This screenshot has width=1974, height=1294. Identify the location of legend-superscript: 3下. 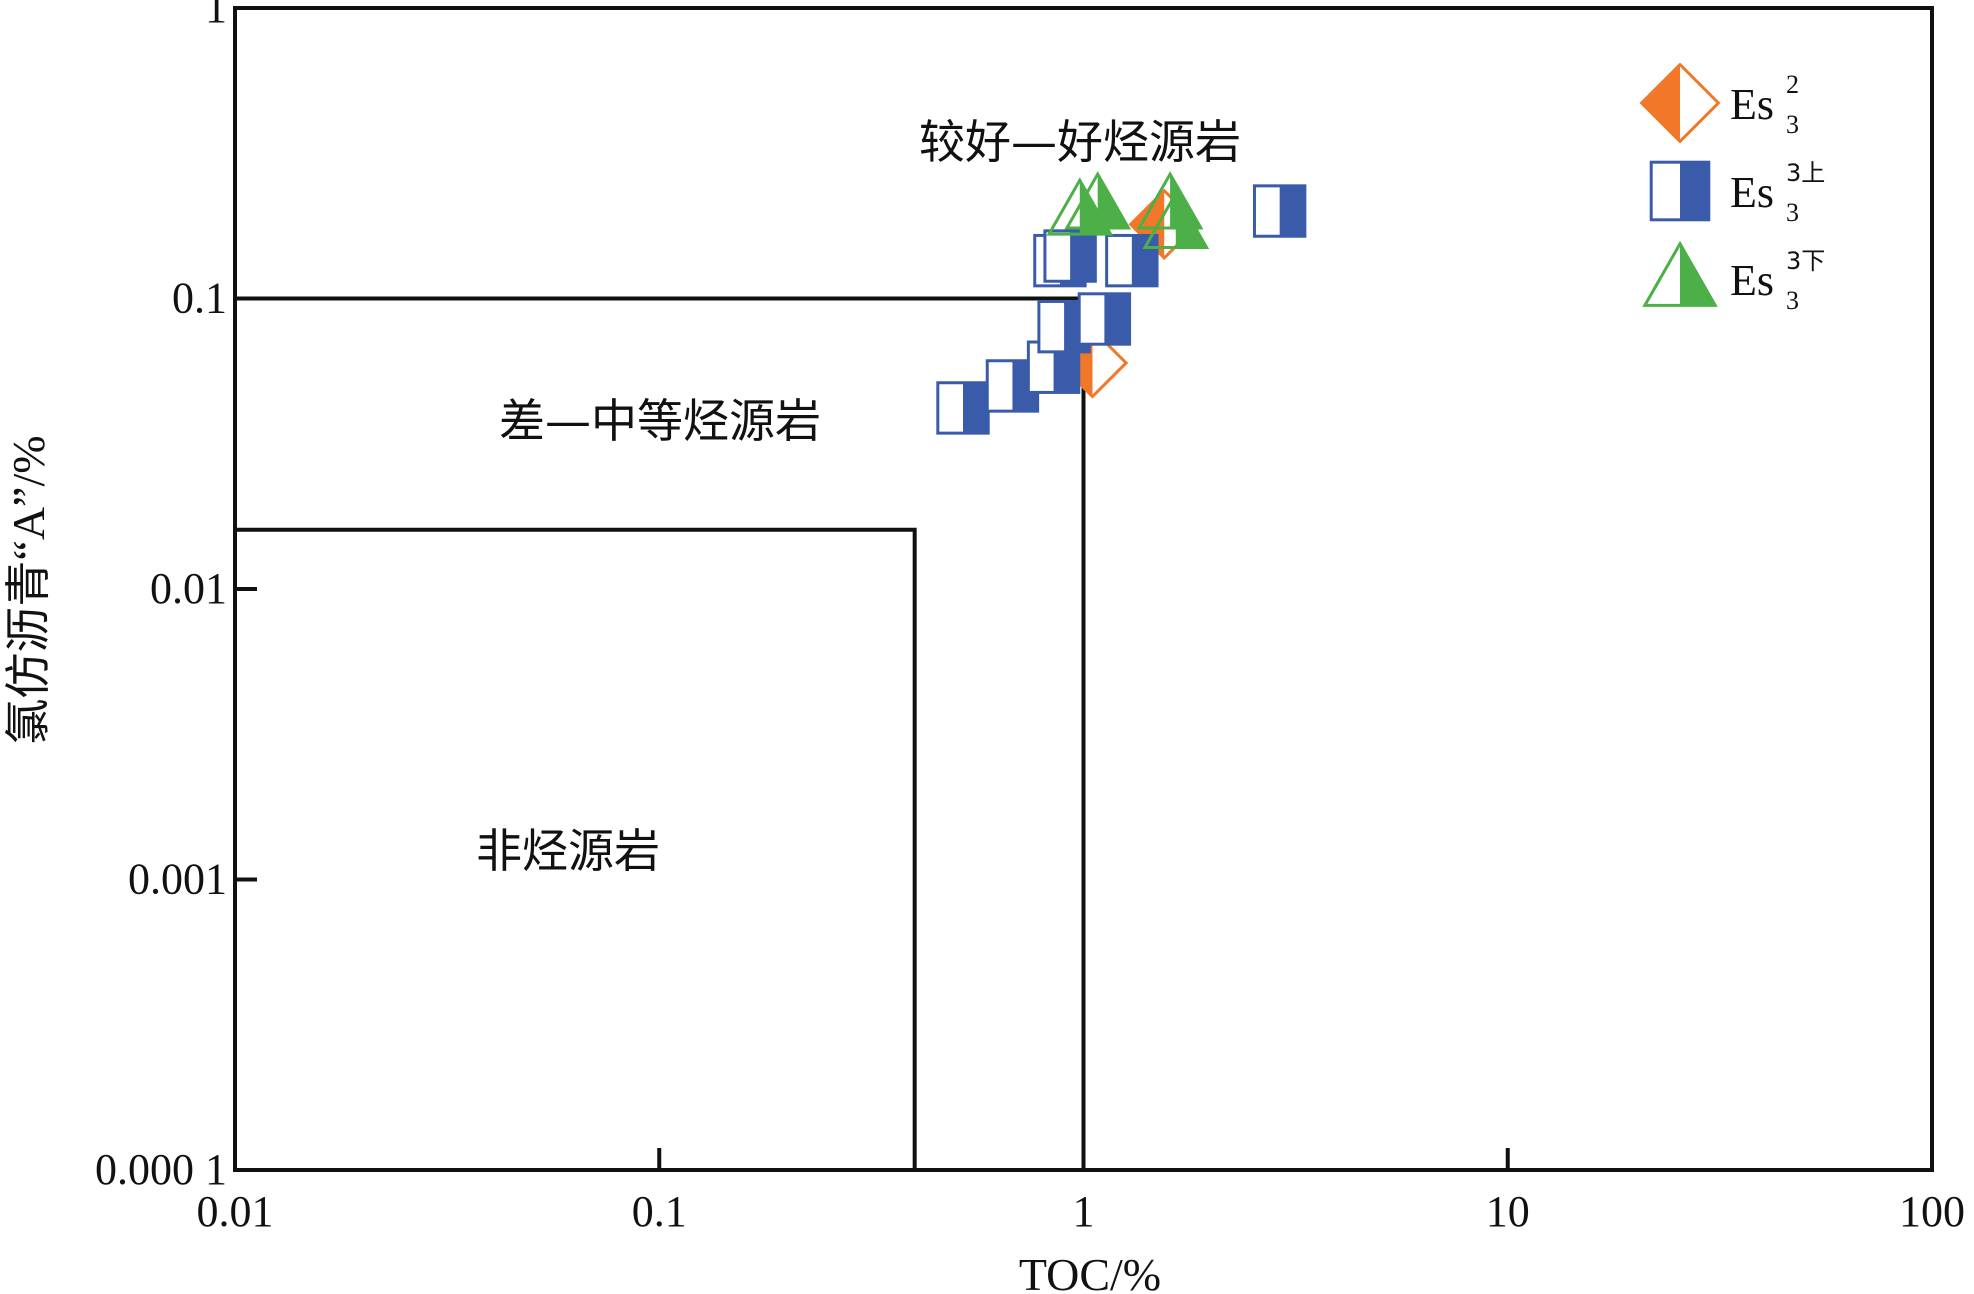
(1805, 261).